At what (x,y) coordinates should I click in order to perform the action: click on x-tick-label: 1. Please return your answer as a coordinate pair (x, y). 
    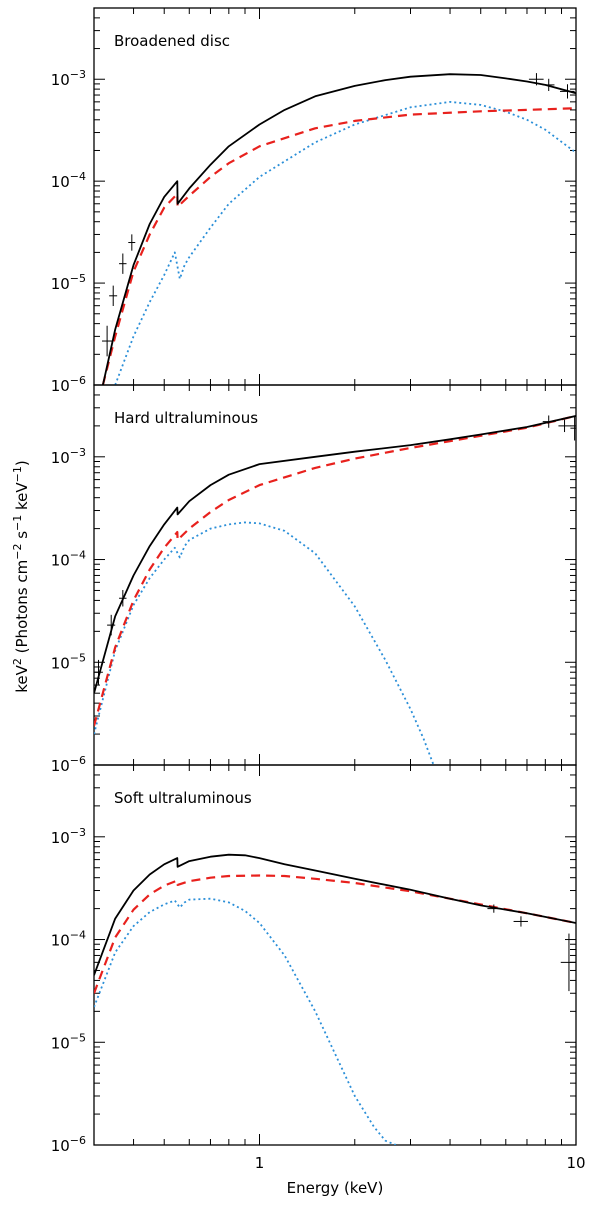
    Looking at the image, I should click on (260, 1163).